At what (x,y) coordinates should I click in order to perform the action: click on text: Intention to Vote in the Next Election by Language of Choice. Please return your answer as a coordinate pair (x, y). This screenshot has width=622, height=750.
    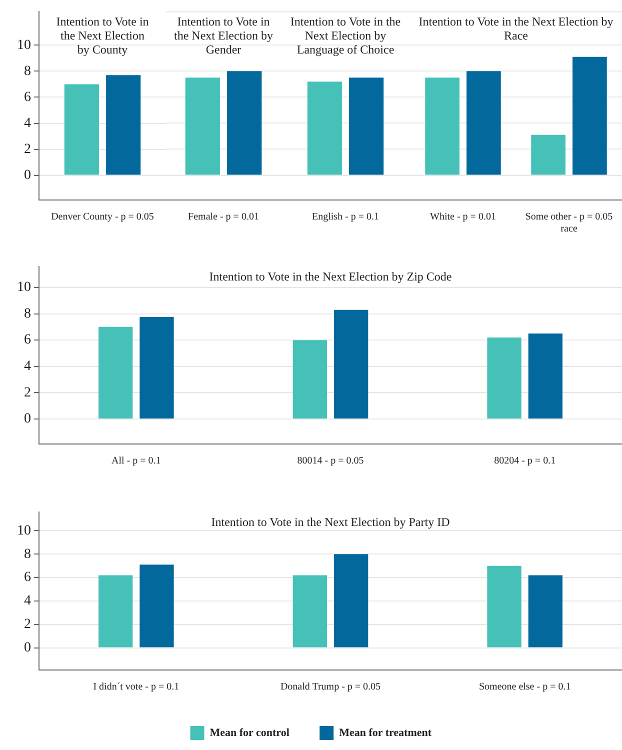
    Looking at the image, I should click on (345, 35).